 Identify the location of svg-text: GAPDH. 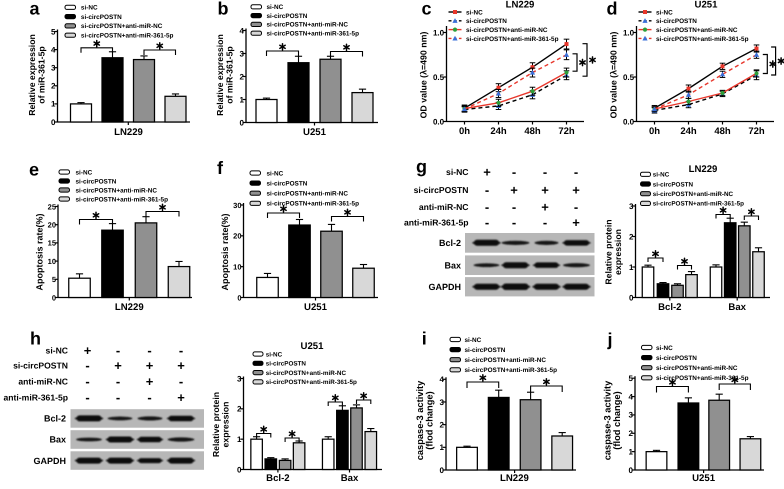
(49, 461).